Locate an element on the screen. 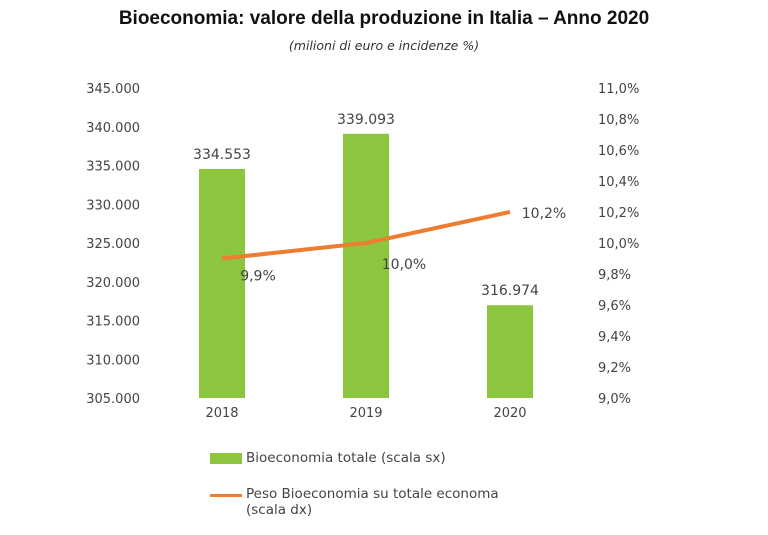  right-axis-tick: 10,4% is located at coordinates (618, 182).